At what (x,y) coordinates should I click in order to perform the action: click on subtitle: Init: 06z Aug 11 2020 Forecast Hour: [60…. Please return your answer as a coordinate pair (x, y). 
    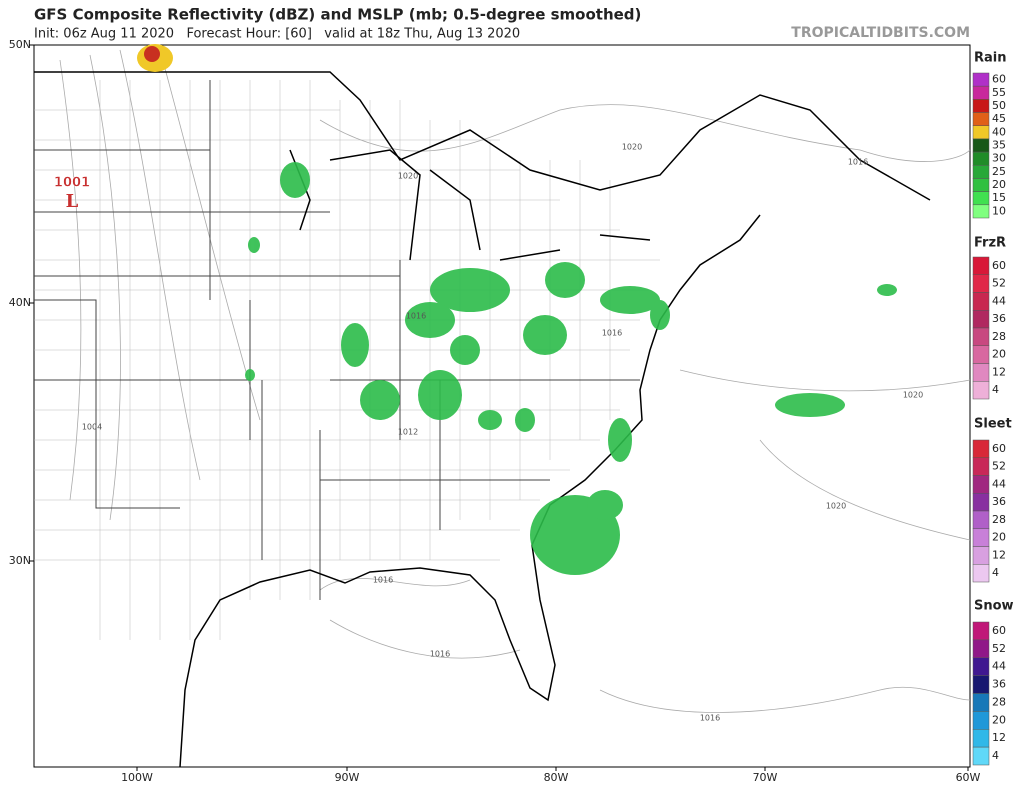
    Looking at the image, I should click on (277, 34).